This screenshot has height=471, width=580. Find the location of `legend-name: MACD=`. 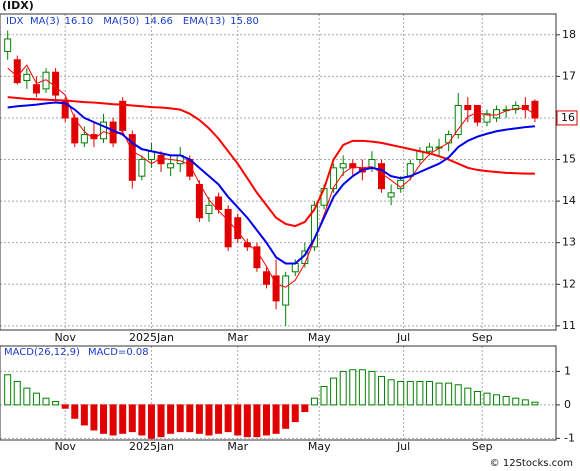

legend-name: MACD= is located at coordinates (107, 352).